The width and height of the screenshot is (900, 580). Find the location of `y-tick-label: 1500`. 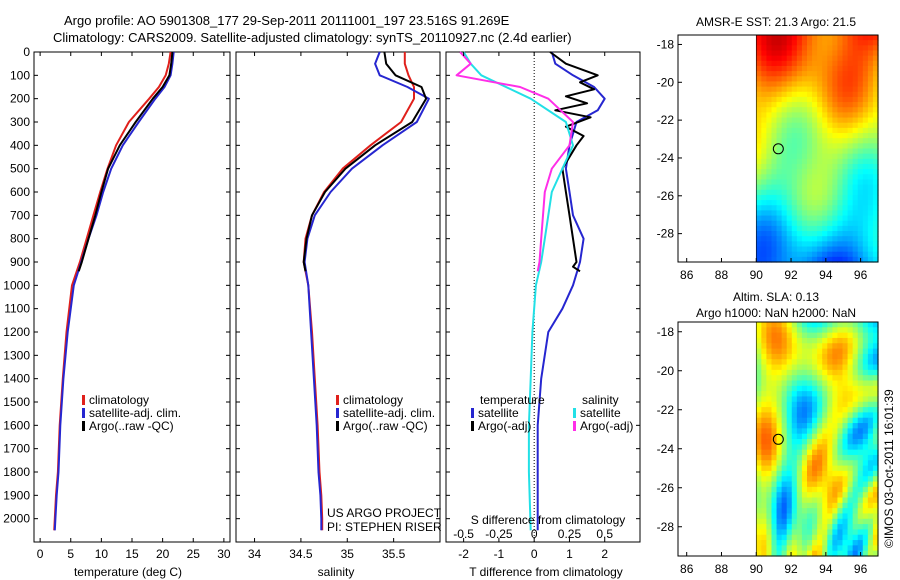

y-tick-label: 1500 is located at coordinates (16, 402).